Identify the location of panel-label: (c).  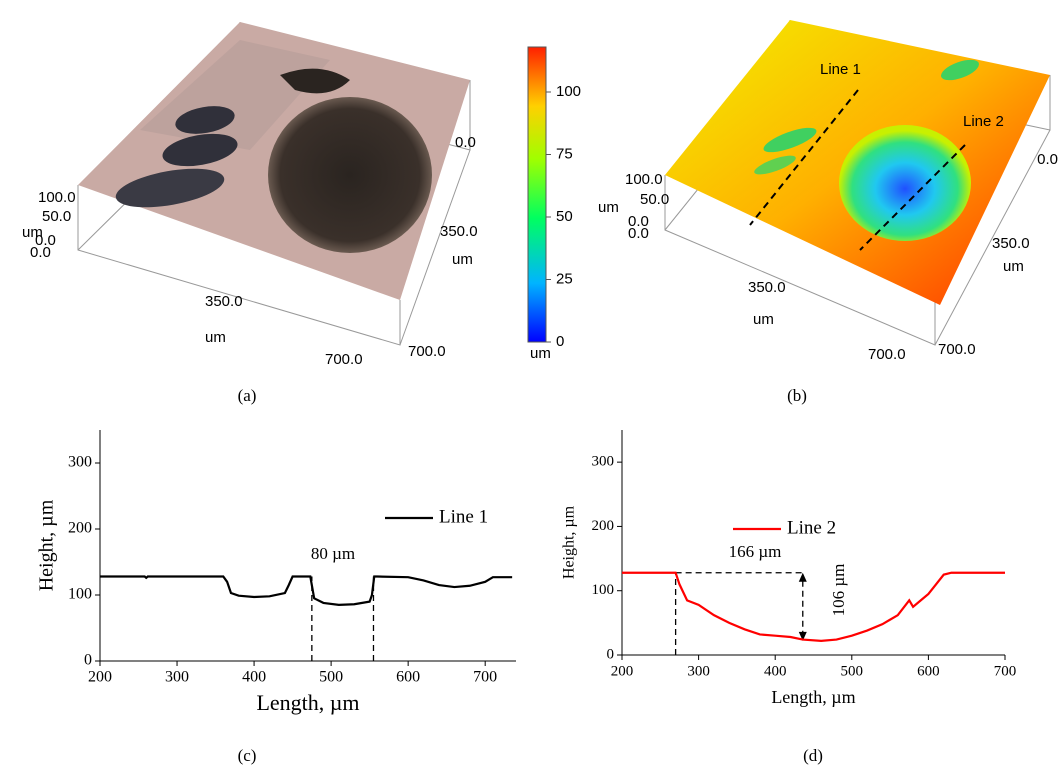
(247, 755).